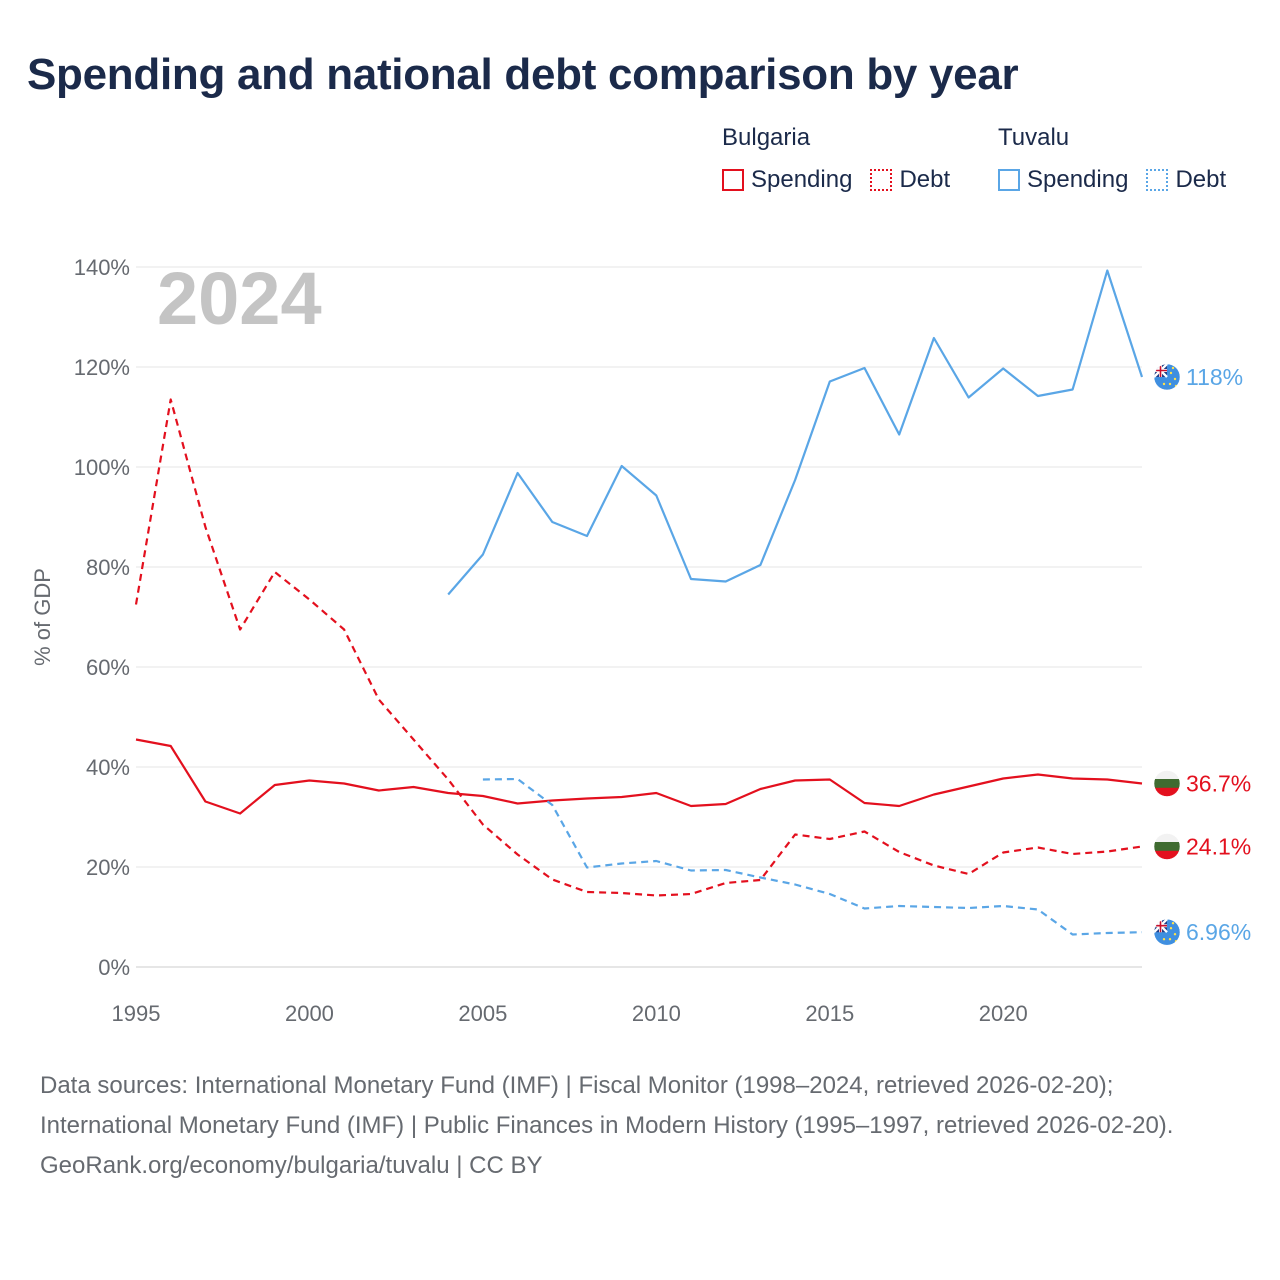 Image resolution: width=1280 pixels, height=1280 pixels. I want to click on legend-item-bulgaria-spending: Spending, so click(787, 180).